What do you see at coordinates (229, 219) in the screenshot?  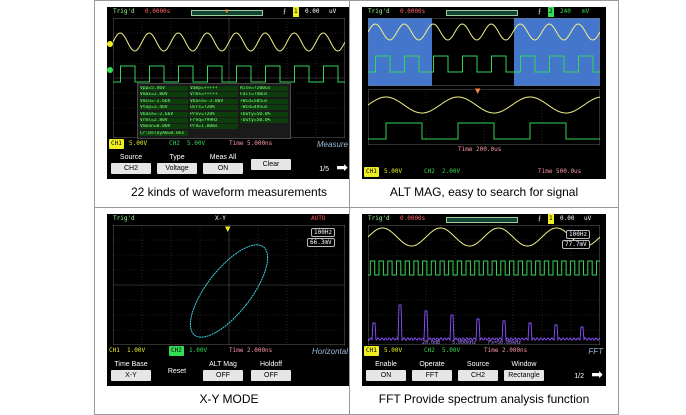 I see `status-bar: Trig'd X-Y AUTO` at bounding box center [229, 219].